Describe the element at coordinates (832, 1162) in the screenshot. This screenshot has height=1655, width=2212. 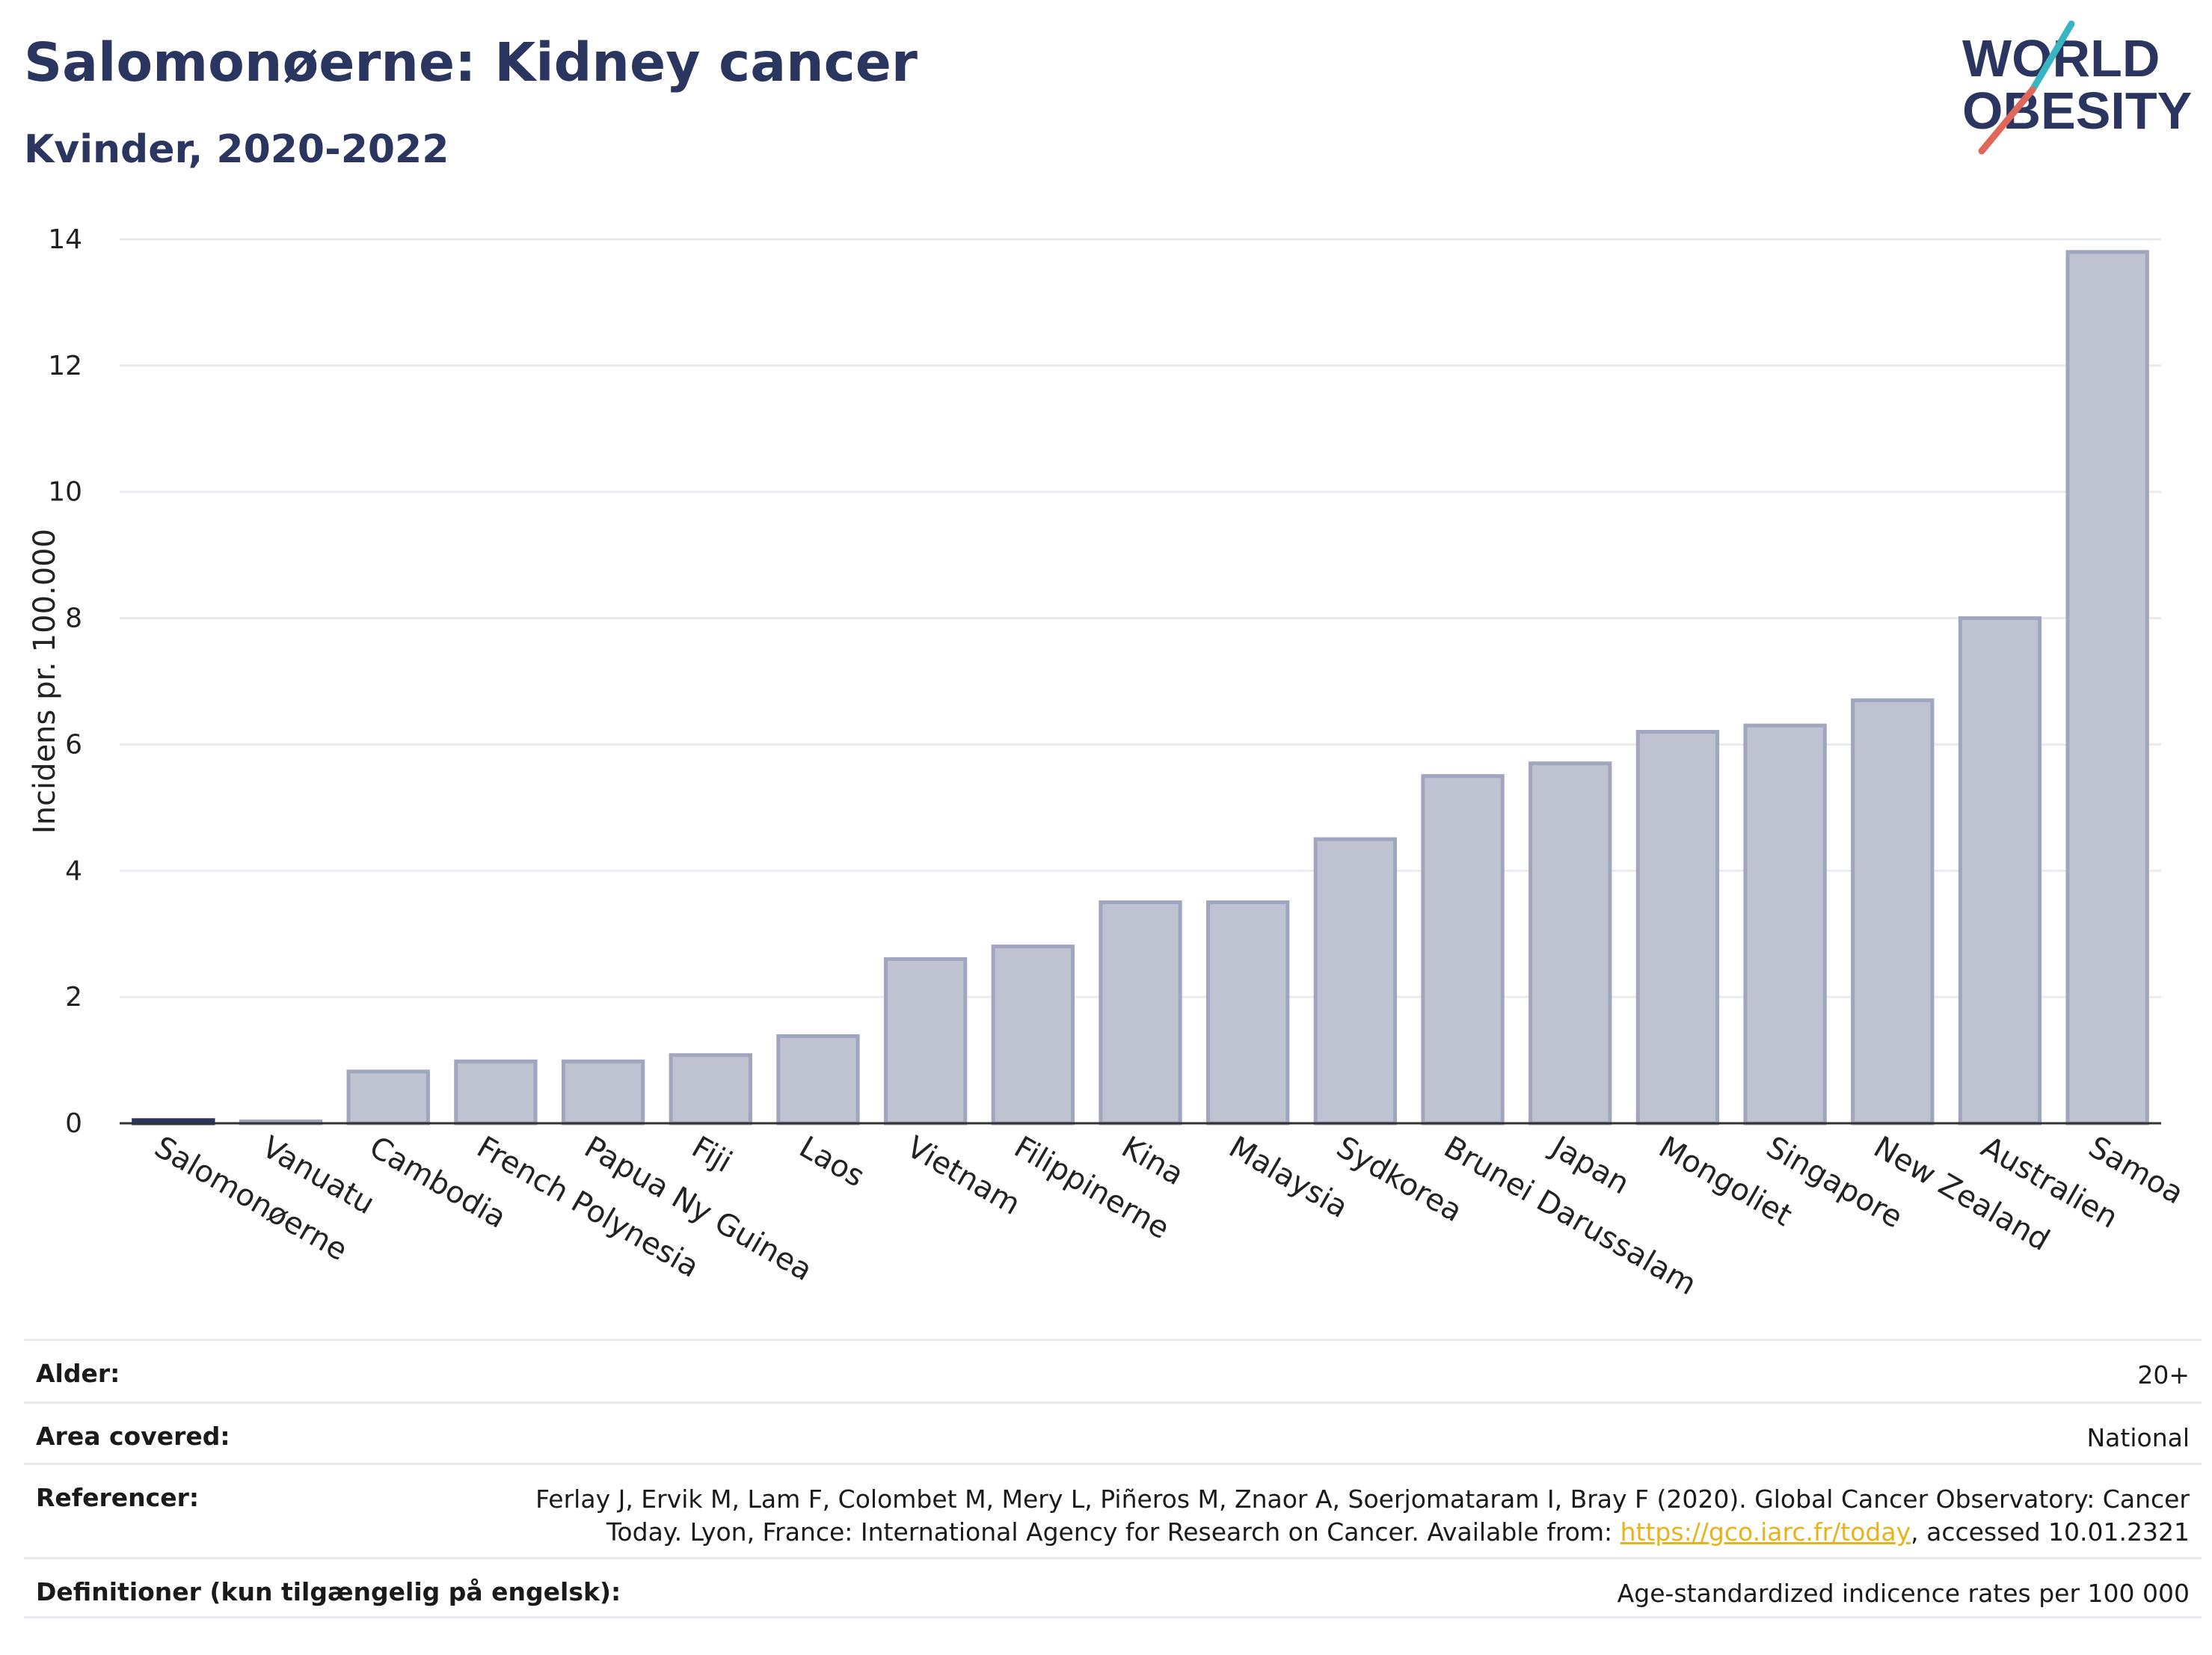
I see `x-tick-label: Laos` at that location.